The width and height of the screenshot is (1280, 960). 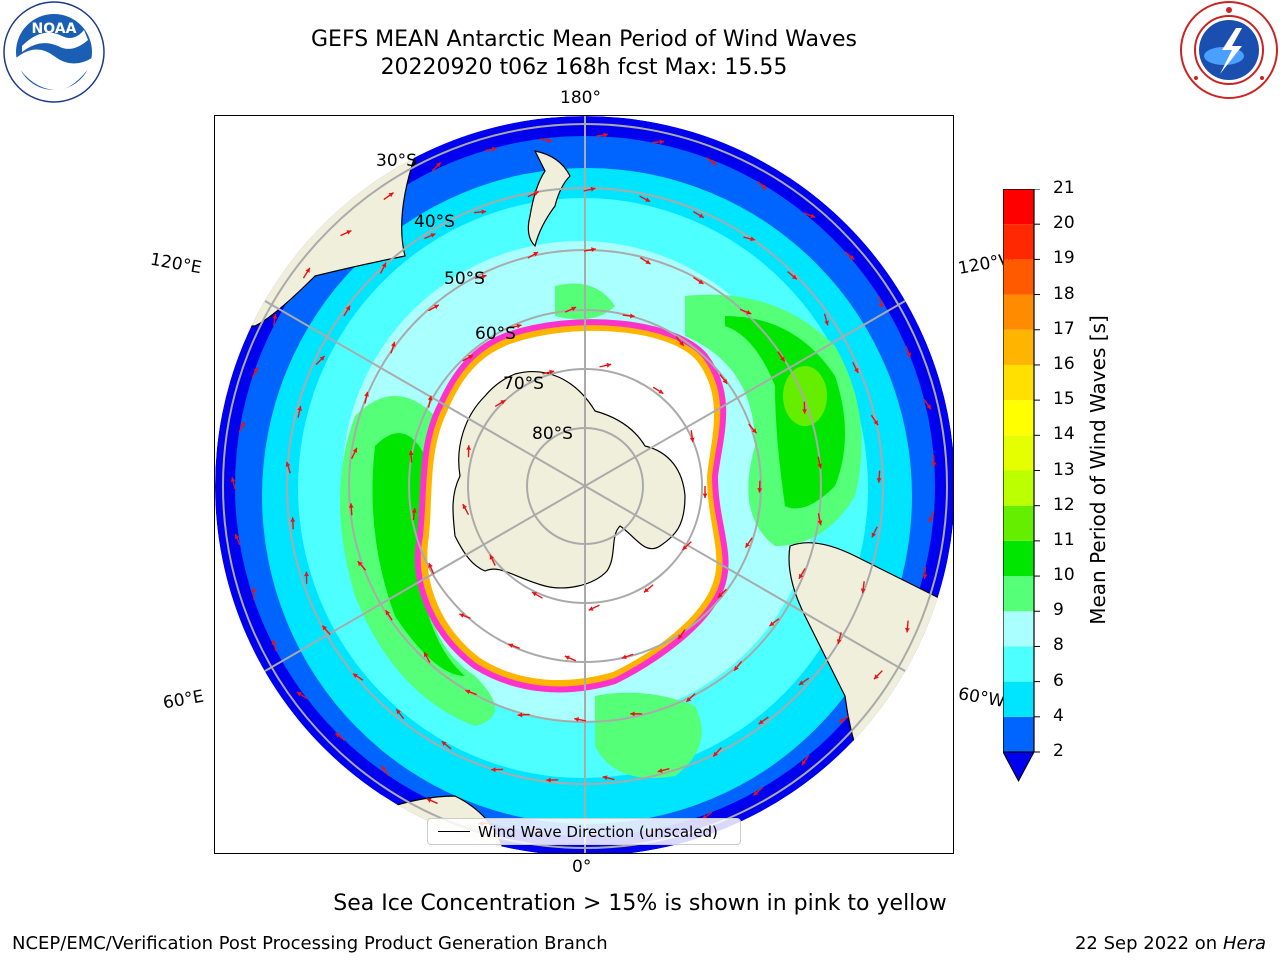 I want to click on colorbar, so click(x=1021, y=486).